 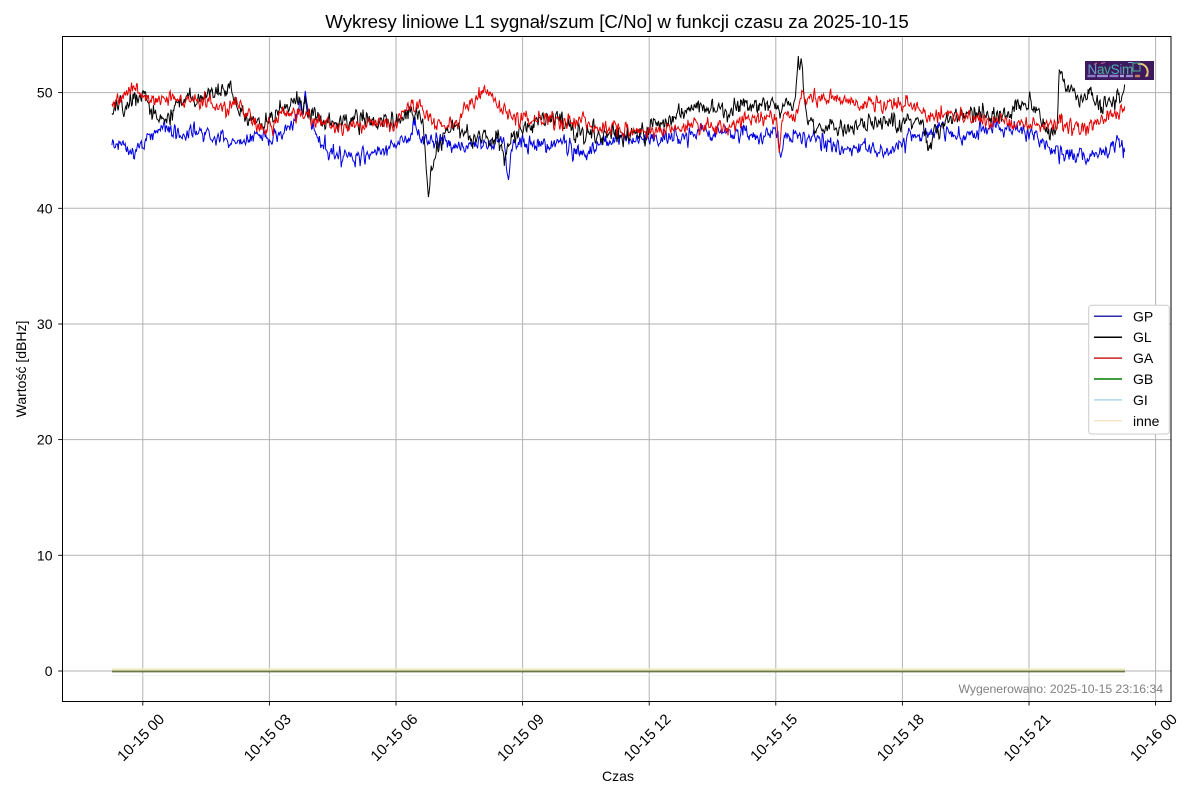 I want to click on svg-text: 10, so click(x=45, y=555).